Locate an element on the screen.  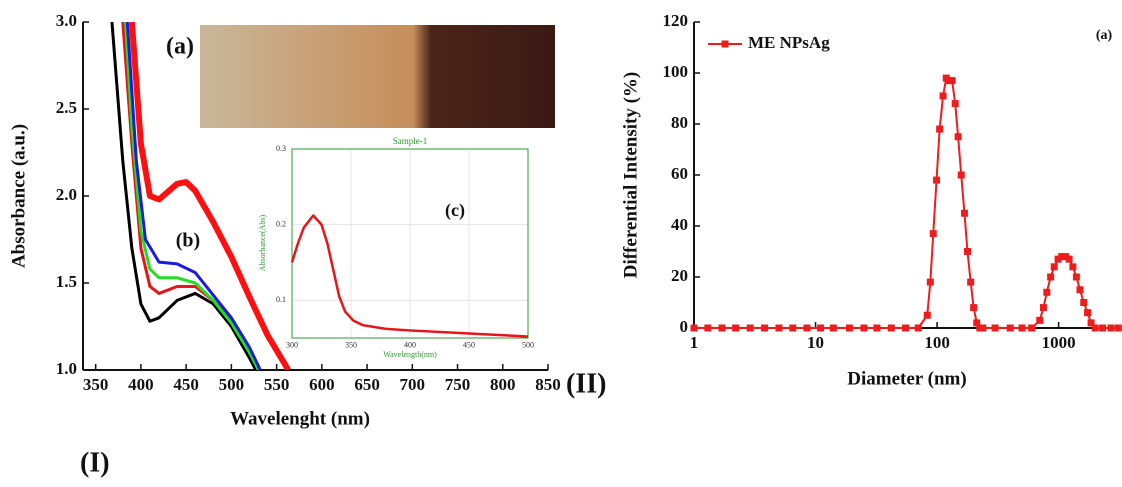
y-tick-label: 100 is located at coordinates (676, 71).